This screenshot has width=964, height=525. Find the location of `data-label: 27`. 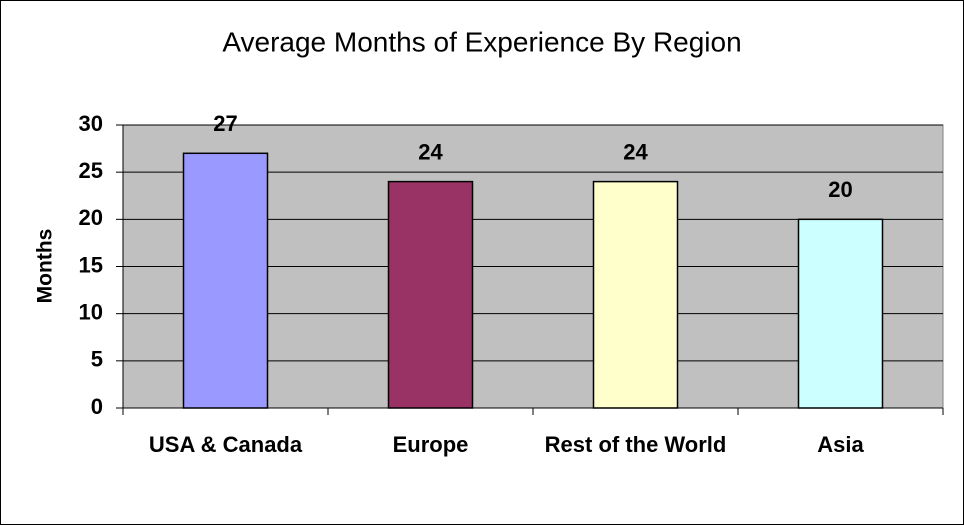

data-label: 27 is located at coordinates (225, 123).